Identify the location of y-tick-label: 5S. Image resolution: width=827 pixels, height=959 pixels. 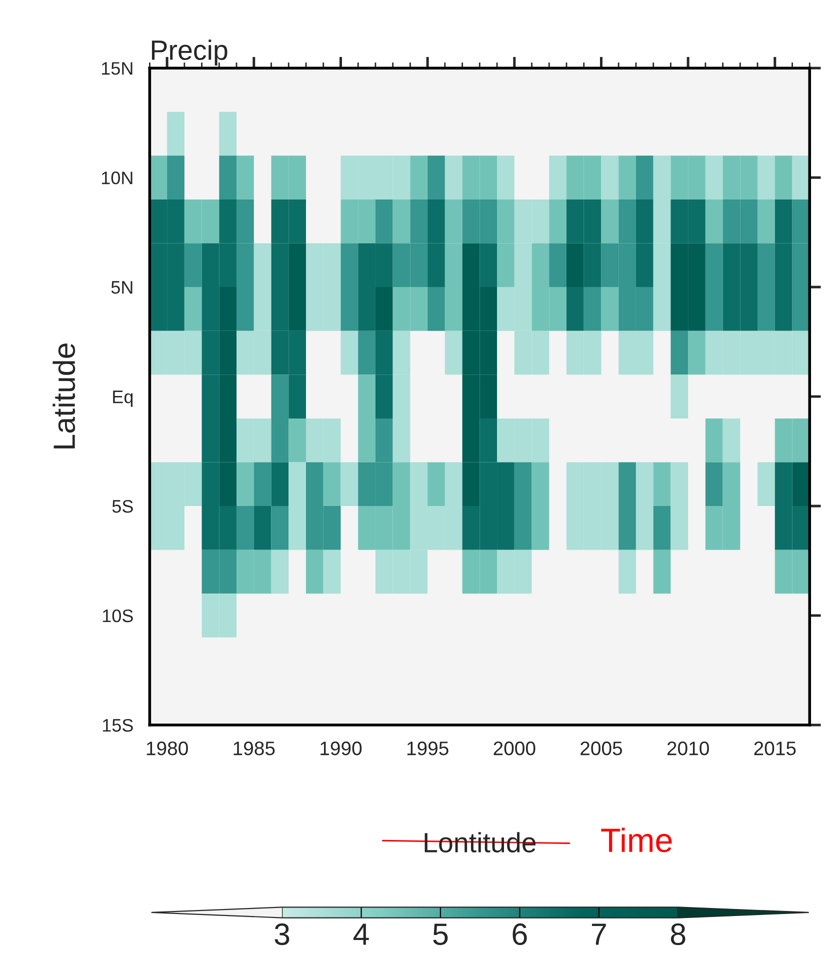
(122, 506).